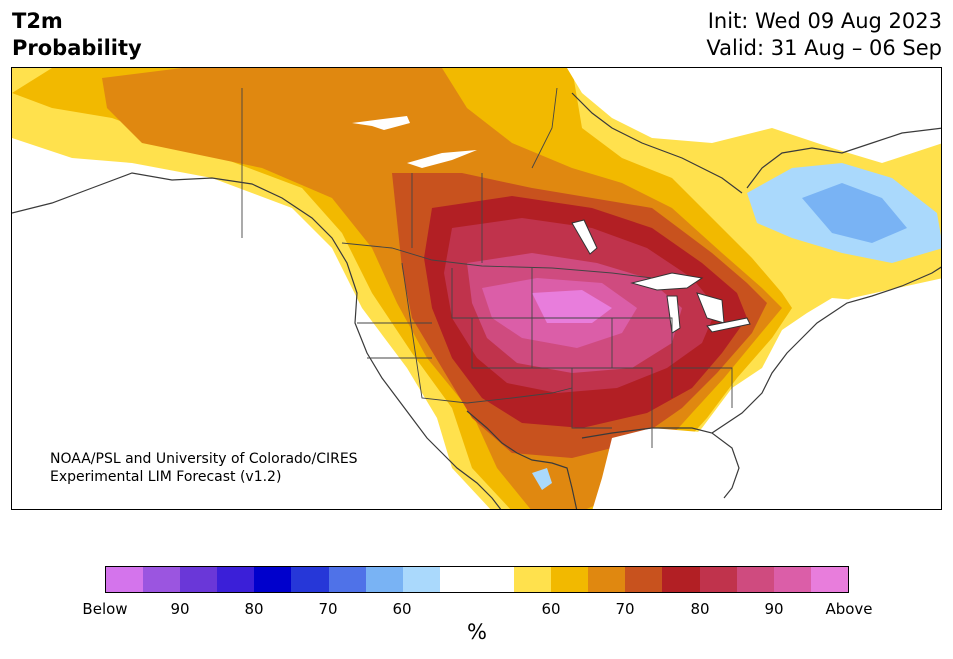 This screenshot has width=953, height=659. Describe the element at coordinates (477, 632) in the screenshot. I see `colorbar-unit: %` at that location.